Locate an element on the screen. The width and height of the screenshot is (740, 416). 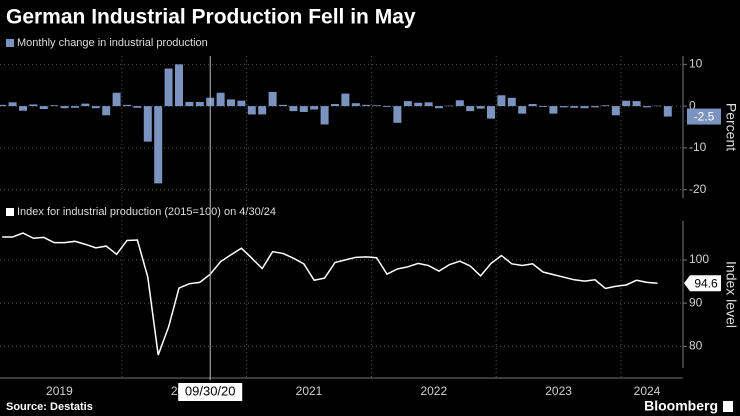
y-axis-title: Percent is located at coordinates (731, 127).